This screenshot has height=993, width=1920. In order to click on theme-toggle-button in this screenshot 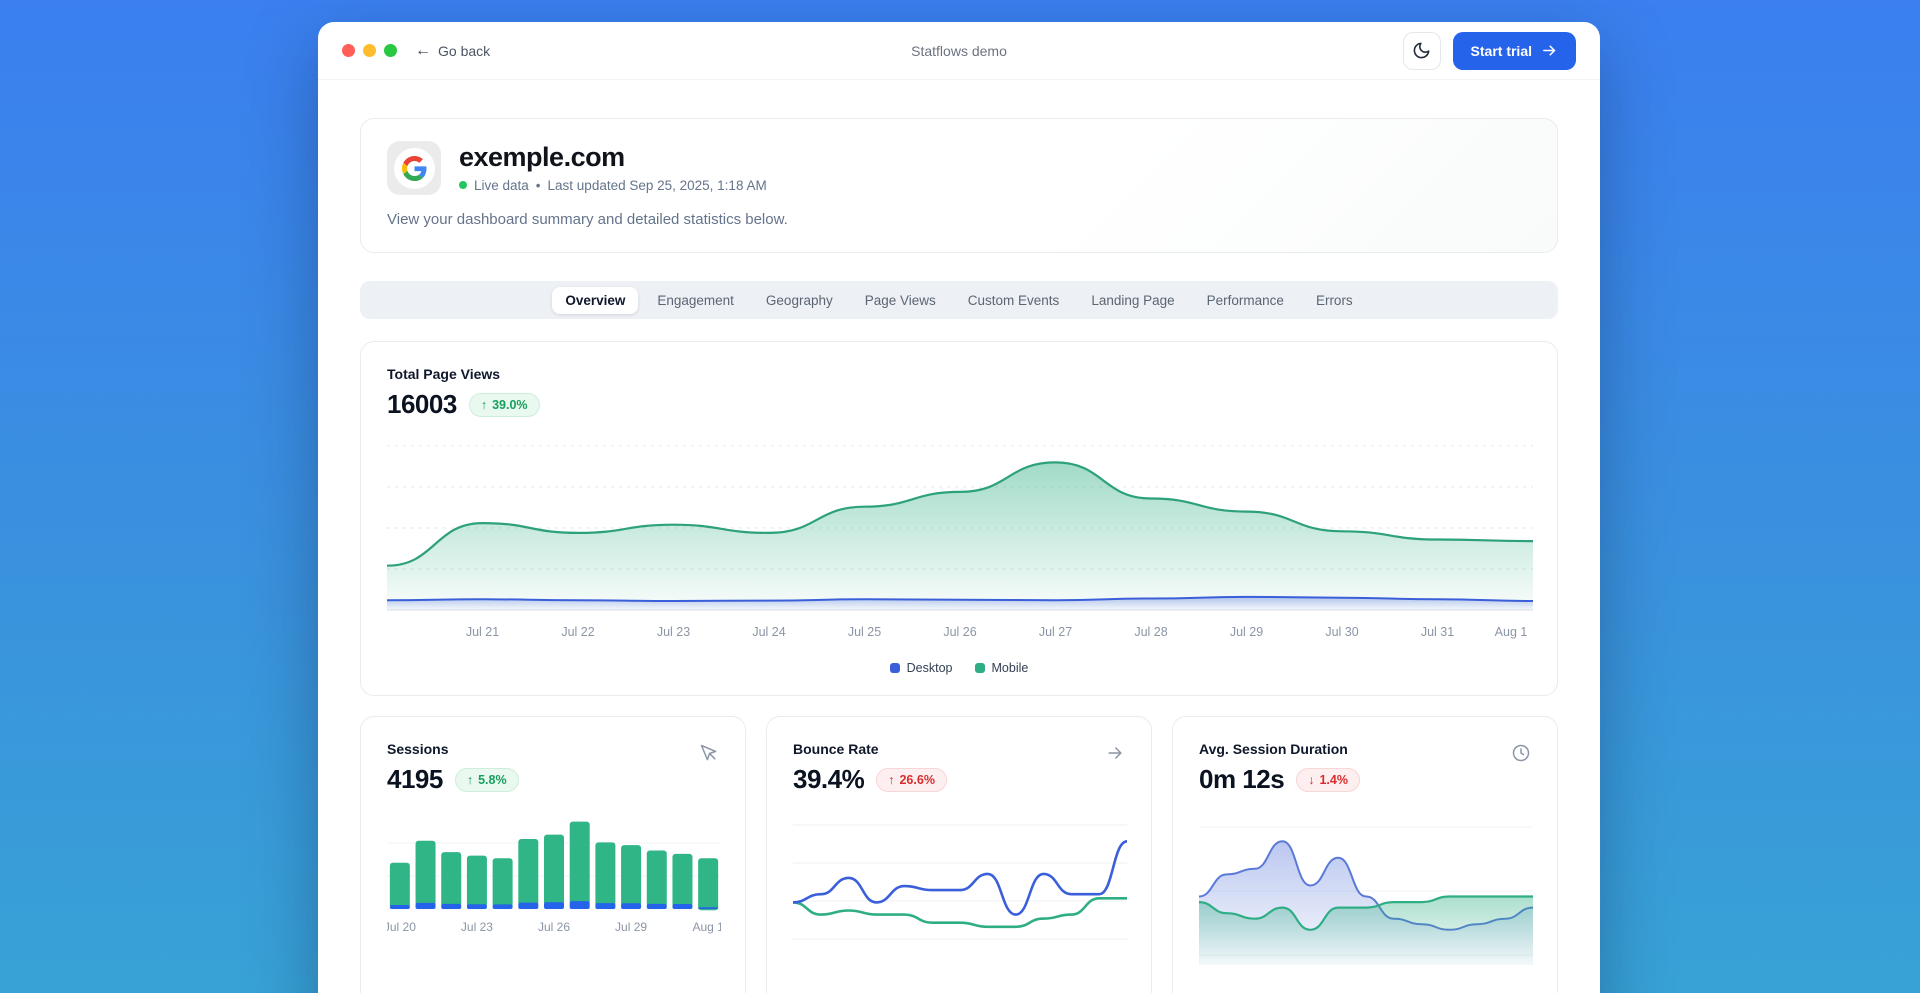, I will do `click(1421, 50)`.